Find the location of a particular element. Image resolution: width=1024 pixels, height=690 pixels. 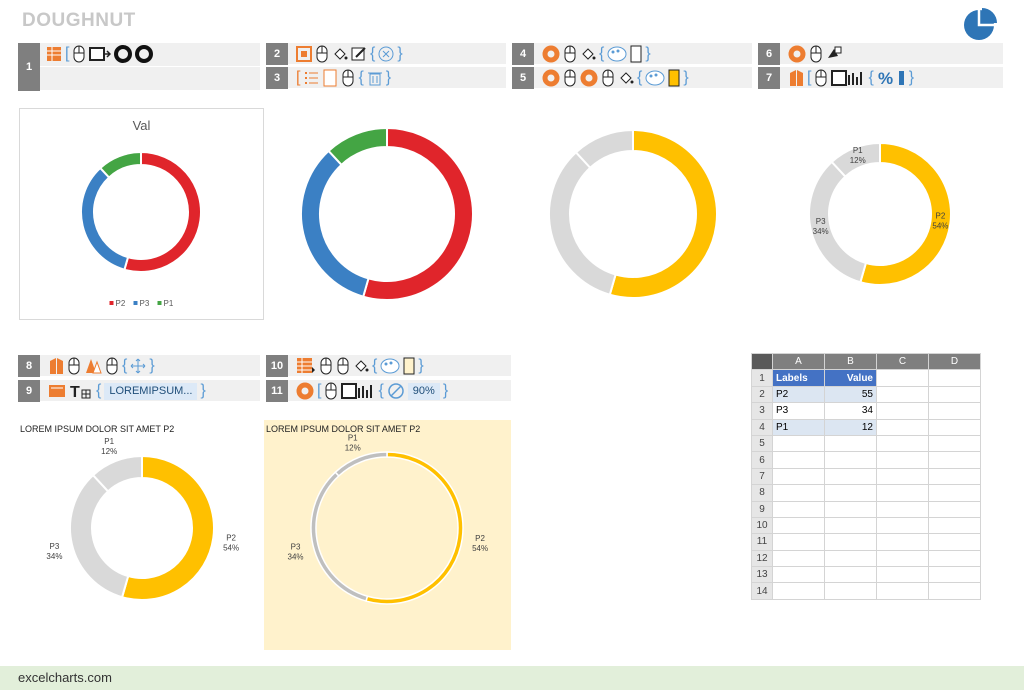

row-header: 14 is located at coordinates (762, 591).